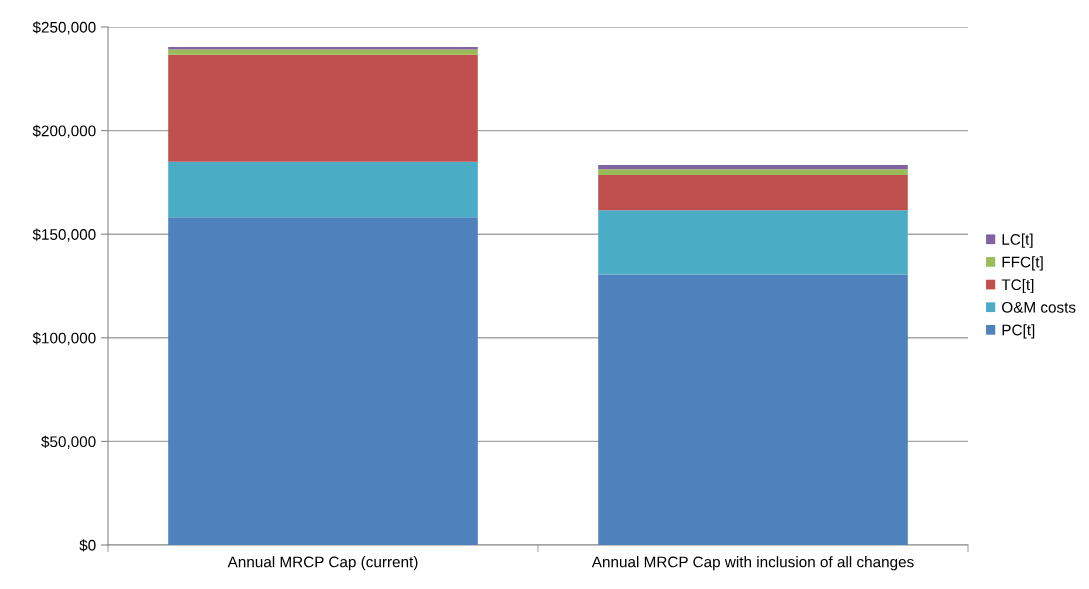 This screenshot has height=589, width=1089. Describe the element at coordinates (1039, 307) in the screenshot. I see `legend-label: O&M costs` at that location.